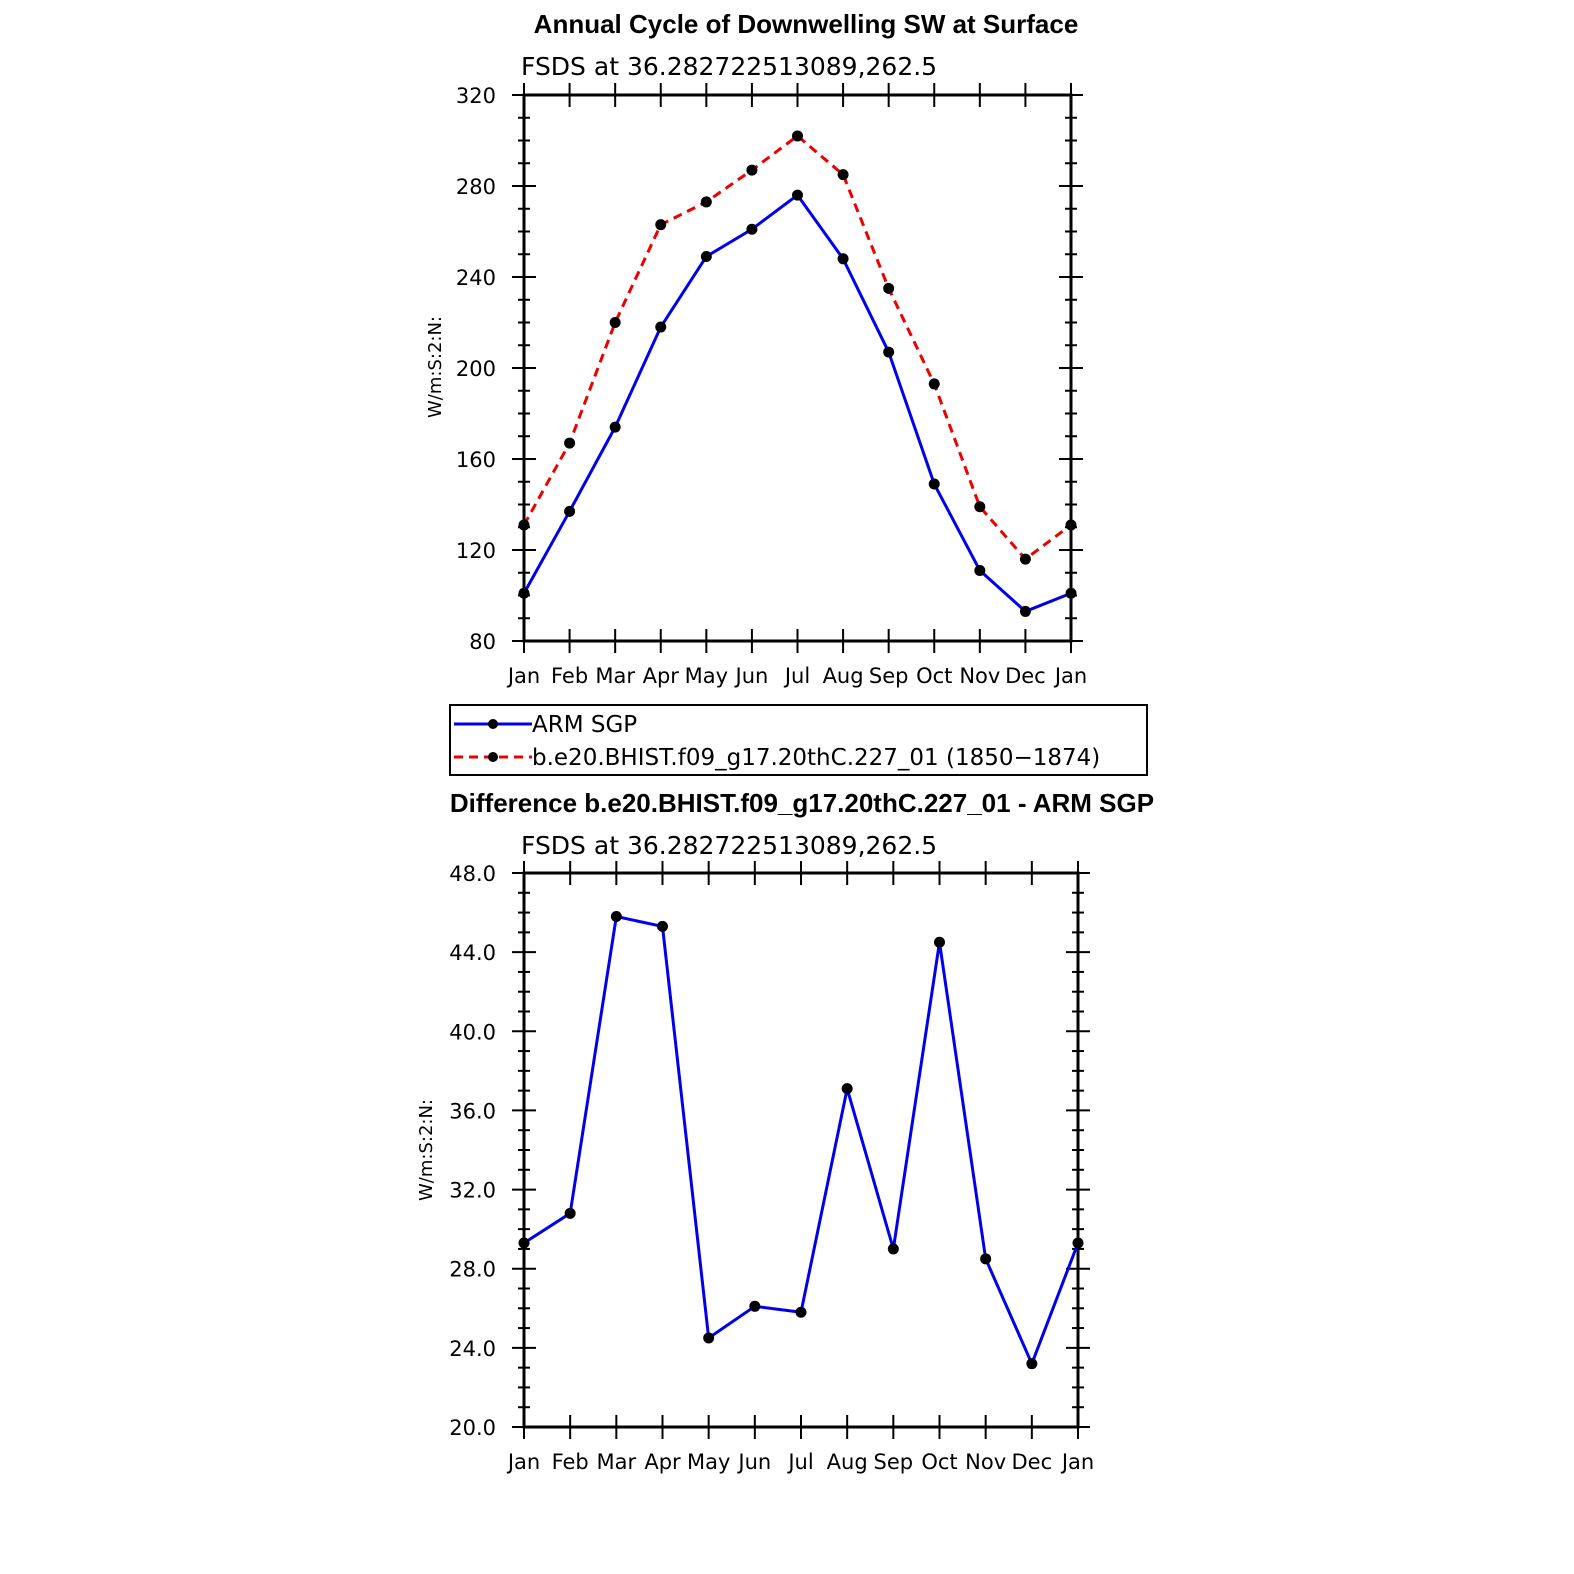 This screenshot has height=1574, width=1574. I want to click on y-tick-label: 80, so click(482, 642).